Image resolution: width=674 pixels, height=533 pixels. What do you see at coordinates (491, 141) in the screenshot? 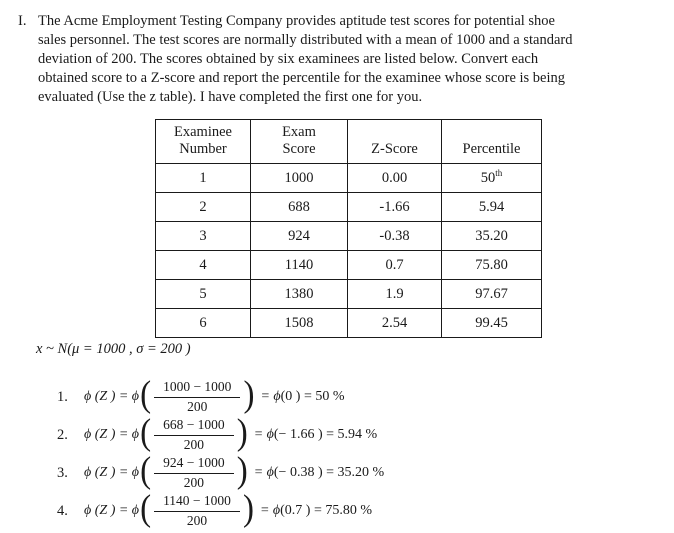
I see `header-percentile: Percentile` at bounding box center [491, 141].